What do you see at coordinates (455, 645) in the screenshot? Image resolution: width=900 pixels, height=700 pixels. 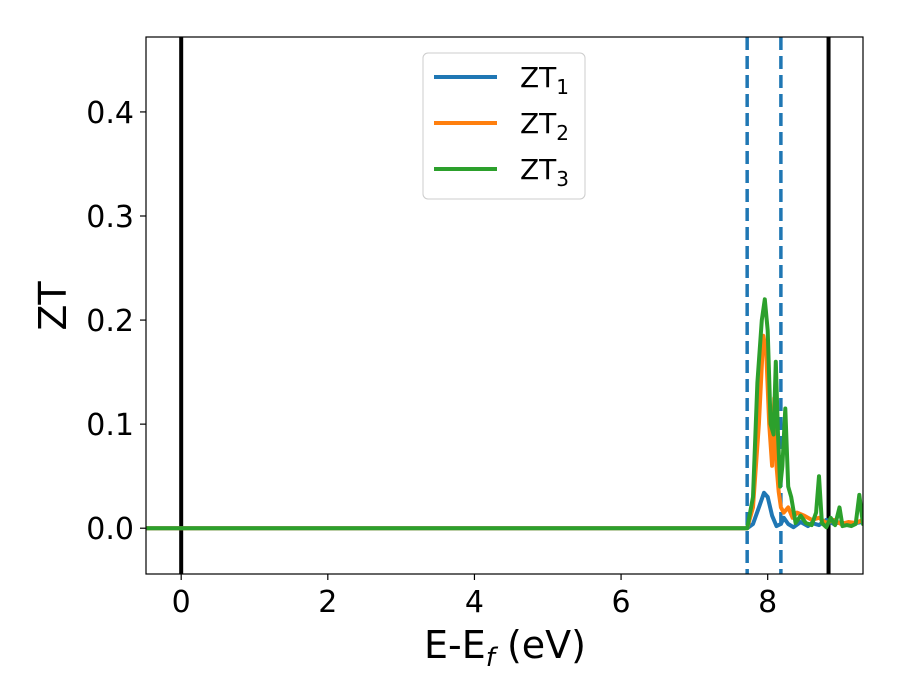 I see `x-axis-label-main: E-E` at bounding box center [455, 645].